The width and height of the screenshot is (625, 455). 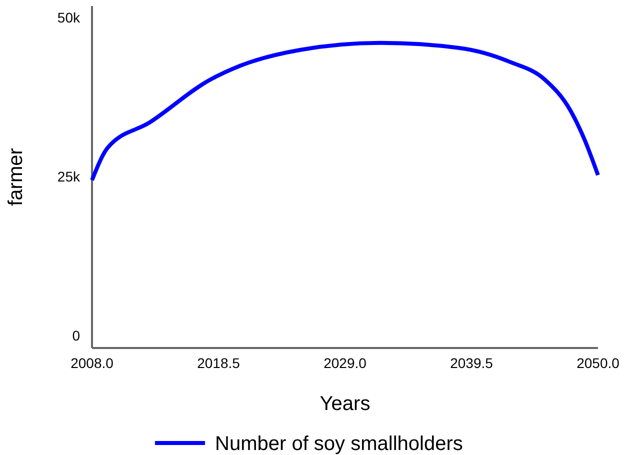 I want to click on x-tick-label: 2029.0, so click(x=345, y=362).